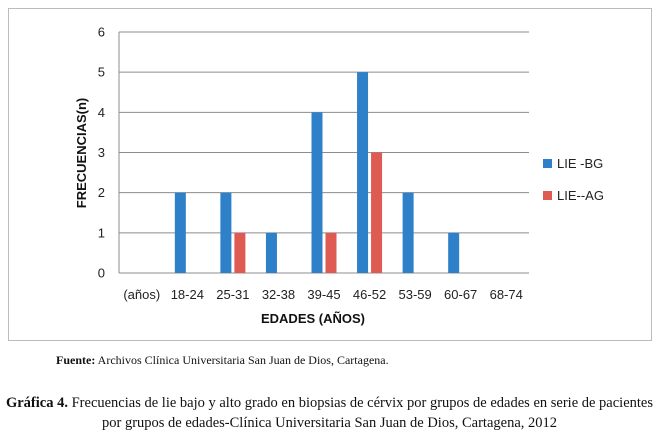 This screenshot has width=659, height=439. Describe the element at coordinates (187, 294) in the screenshot. I see `x-tick-label: 18-24` at that location.